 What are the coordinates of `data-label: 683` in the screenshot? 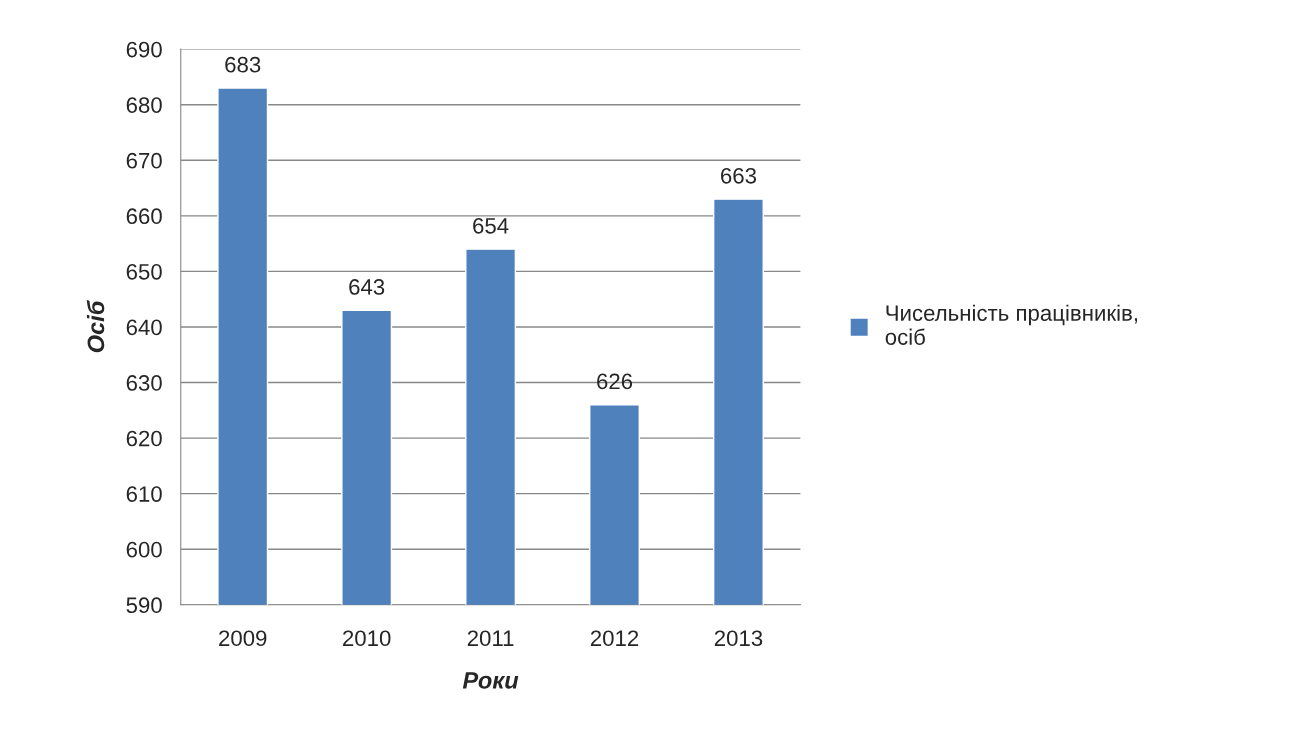 It's located at (243, 64).